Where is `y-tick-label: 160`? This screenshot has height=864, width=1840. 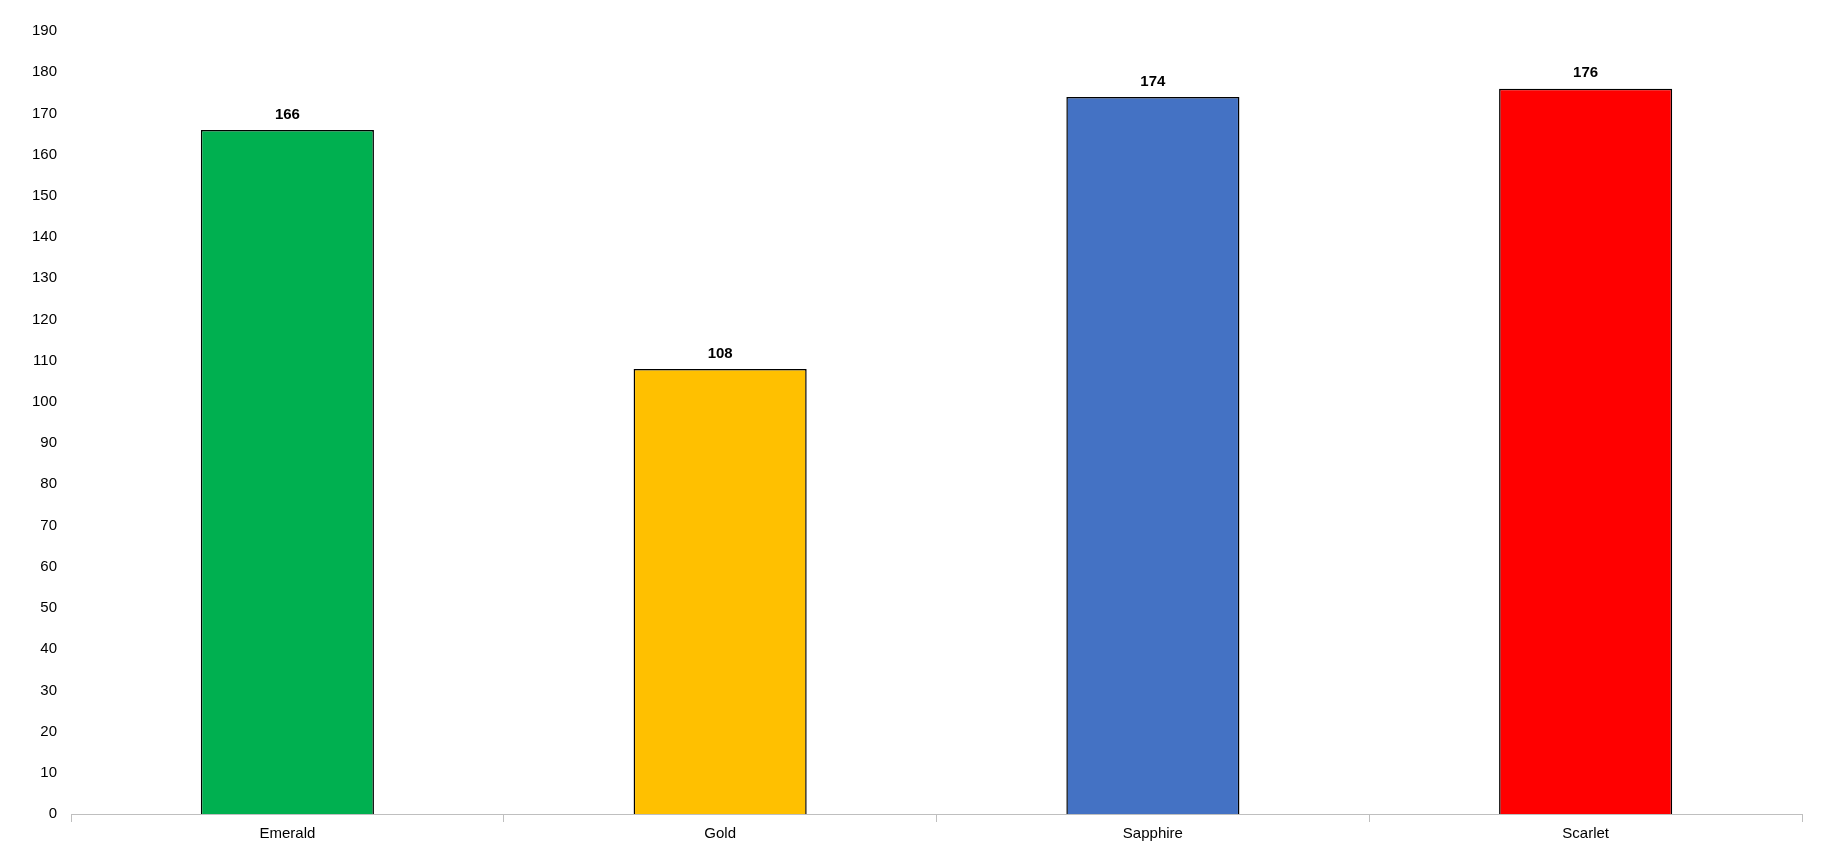 y-tick-label: 160 is located at coordinates (45, 153).